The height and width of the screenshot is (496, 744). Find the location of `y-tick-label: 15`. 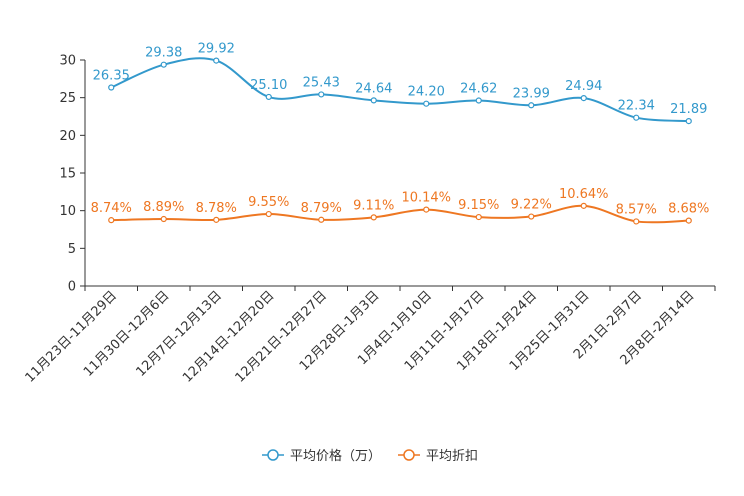

y-tick-label: 15 is located at coordinates (67, 174).